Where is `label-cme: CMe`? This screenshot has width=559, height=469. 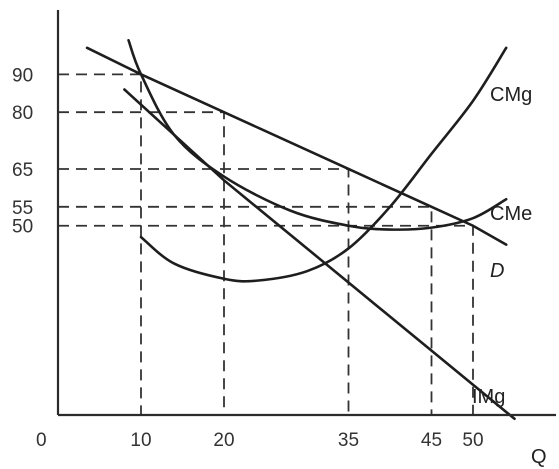
label-cme: CMe is located at coordinates (511, 214).